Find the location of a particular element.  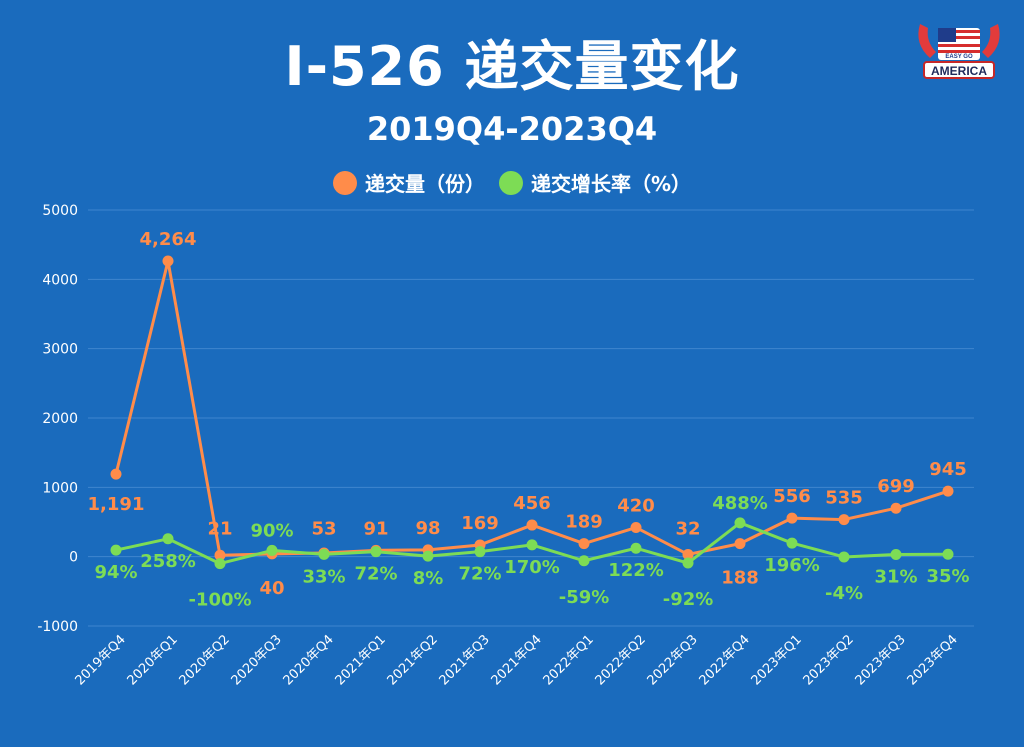

data-label-volume: 456 is located at coordinates (532, 503).